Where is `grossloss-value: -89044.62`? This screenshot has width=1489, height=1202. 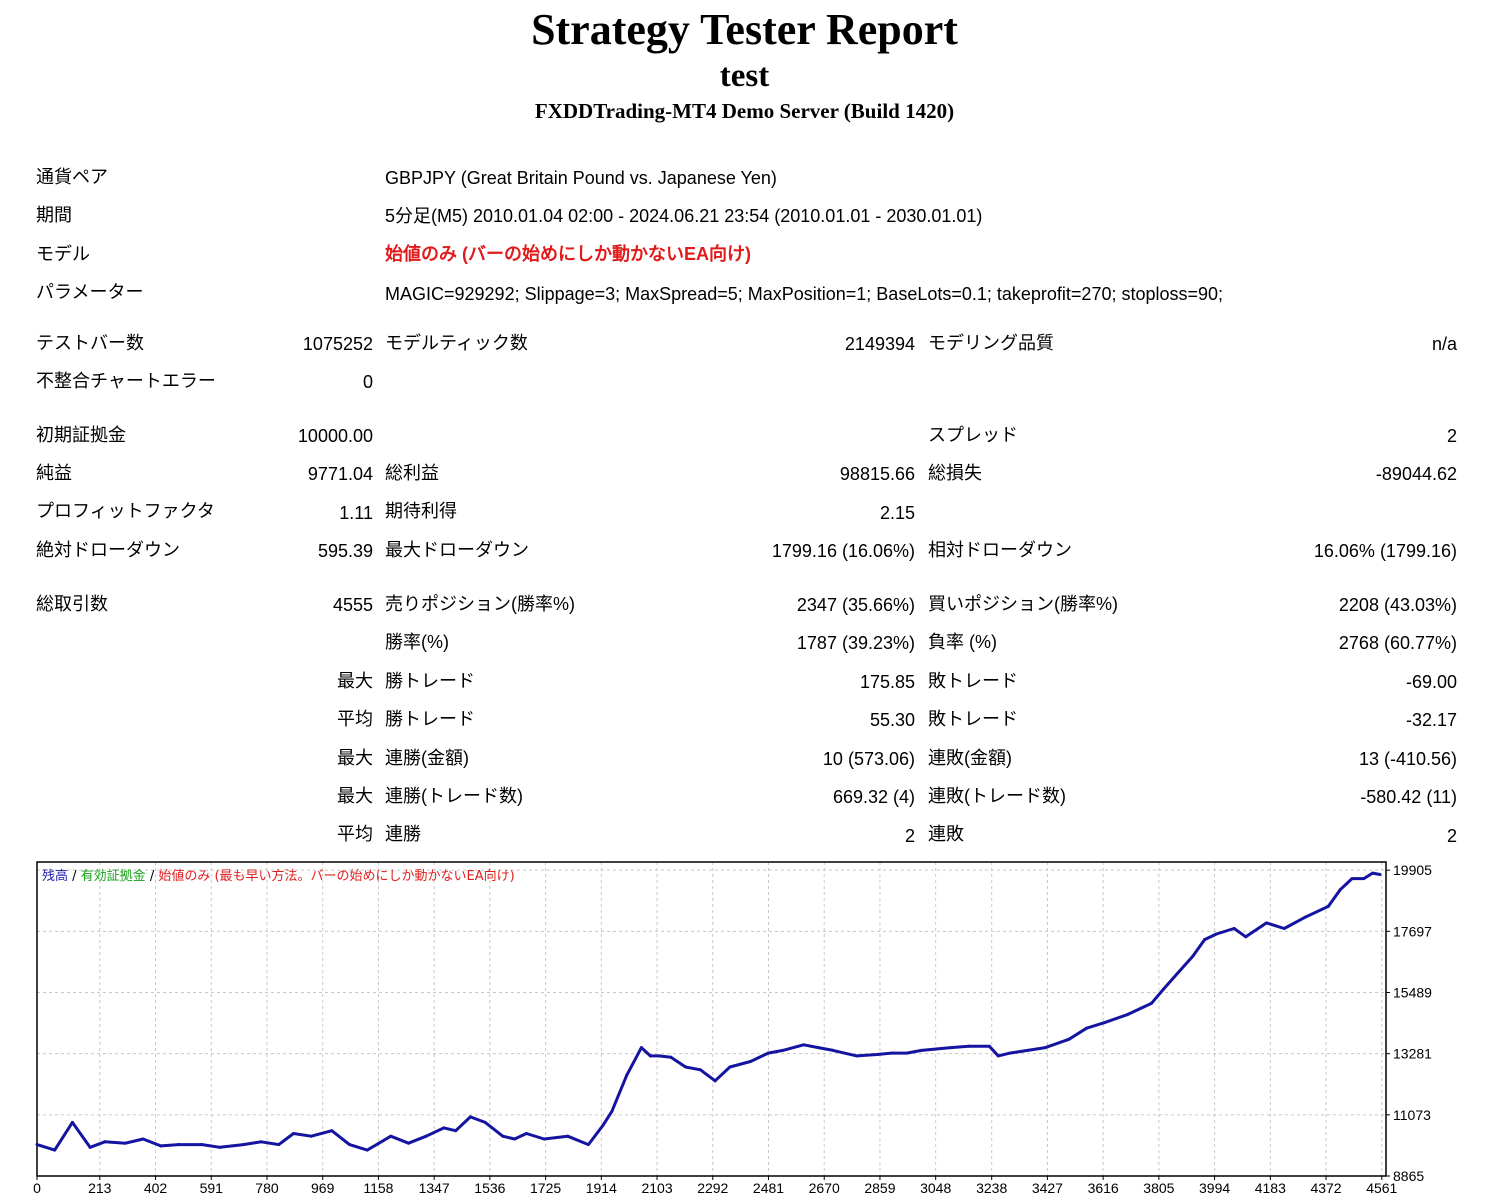 grossloss-value: -89044.62 is located at coordinates (1416, 474).